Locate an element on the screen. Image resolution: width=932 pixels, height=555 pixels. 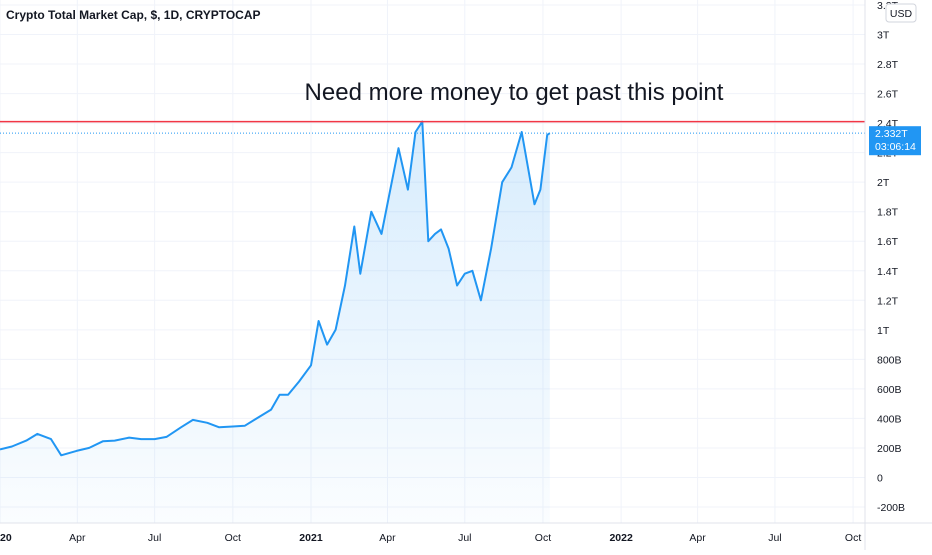
y-tick-label: 600B is located at coordinates (889, 390).